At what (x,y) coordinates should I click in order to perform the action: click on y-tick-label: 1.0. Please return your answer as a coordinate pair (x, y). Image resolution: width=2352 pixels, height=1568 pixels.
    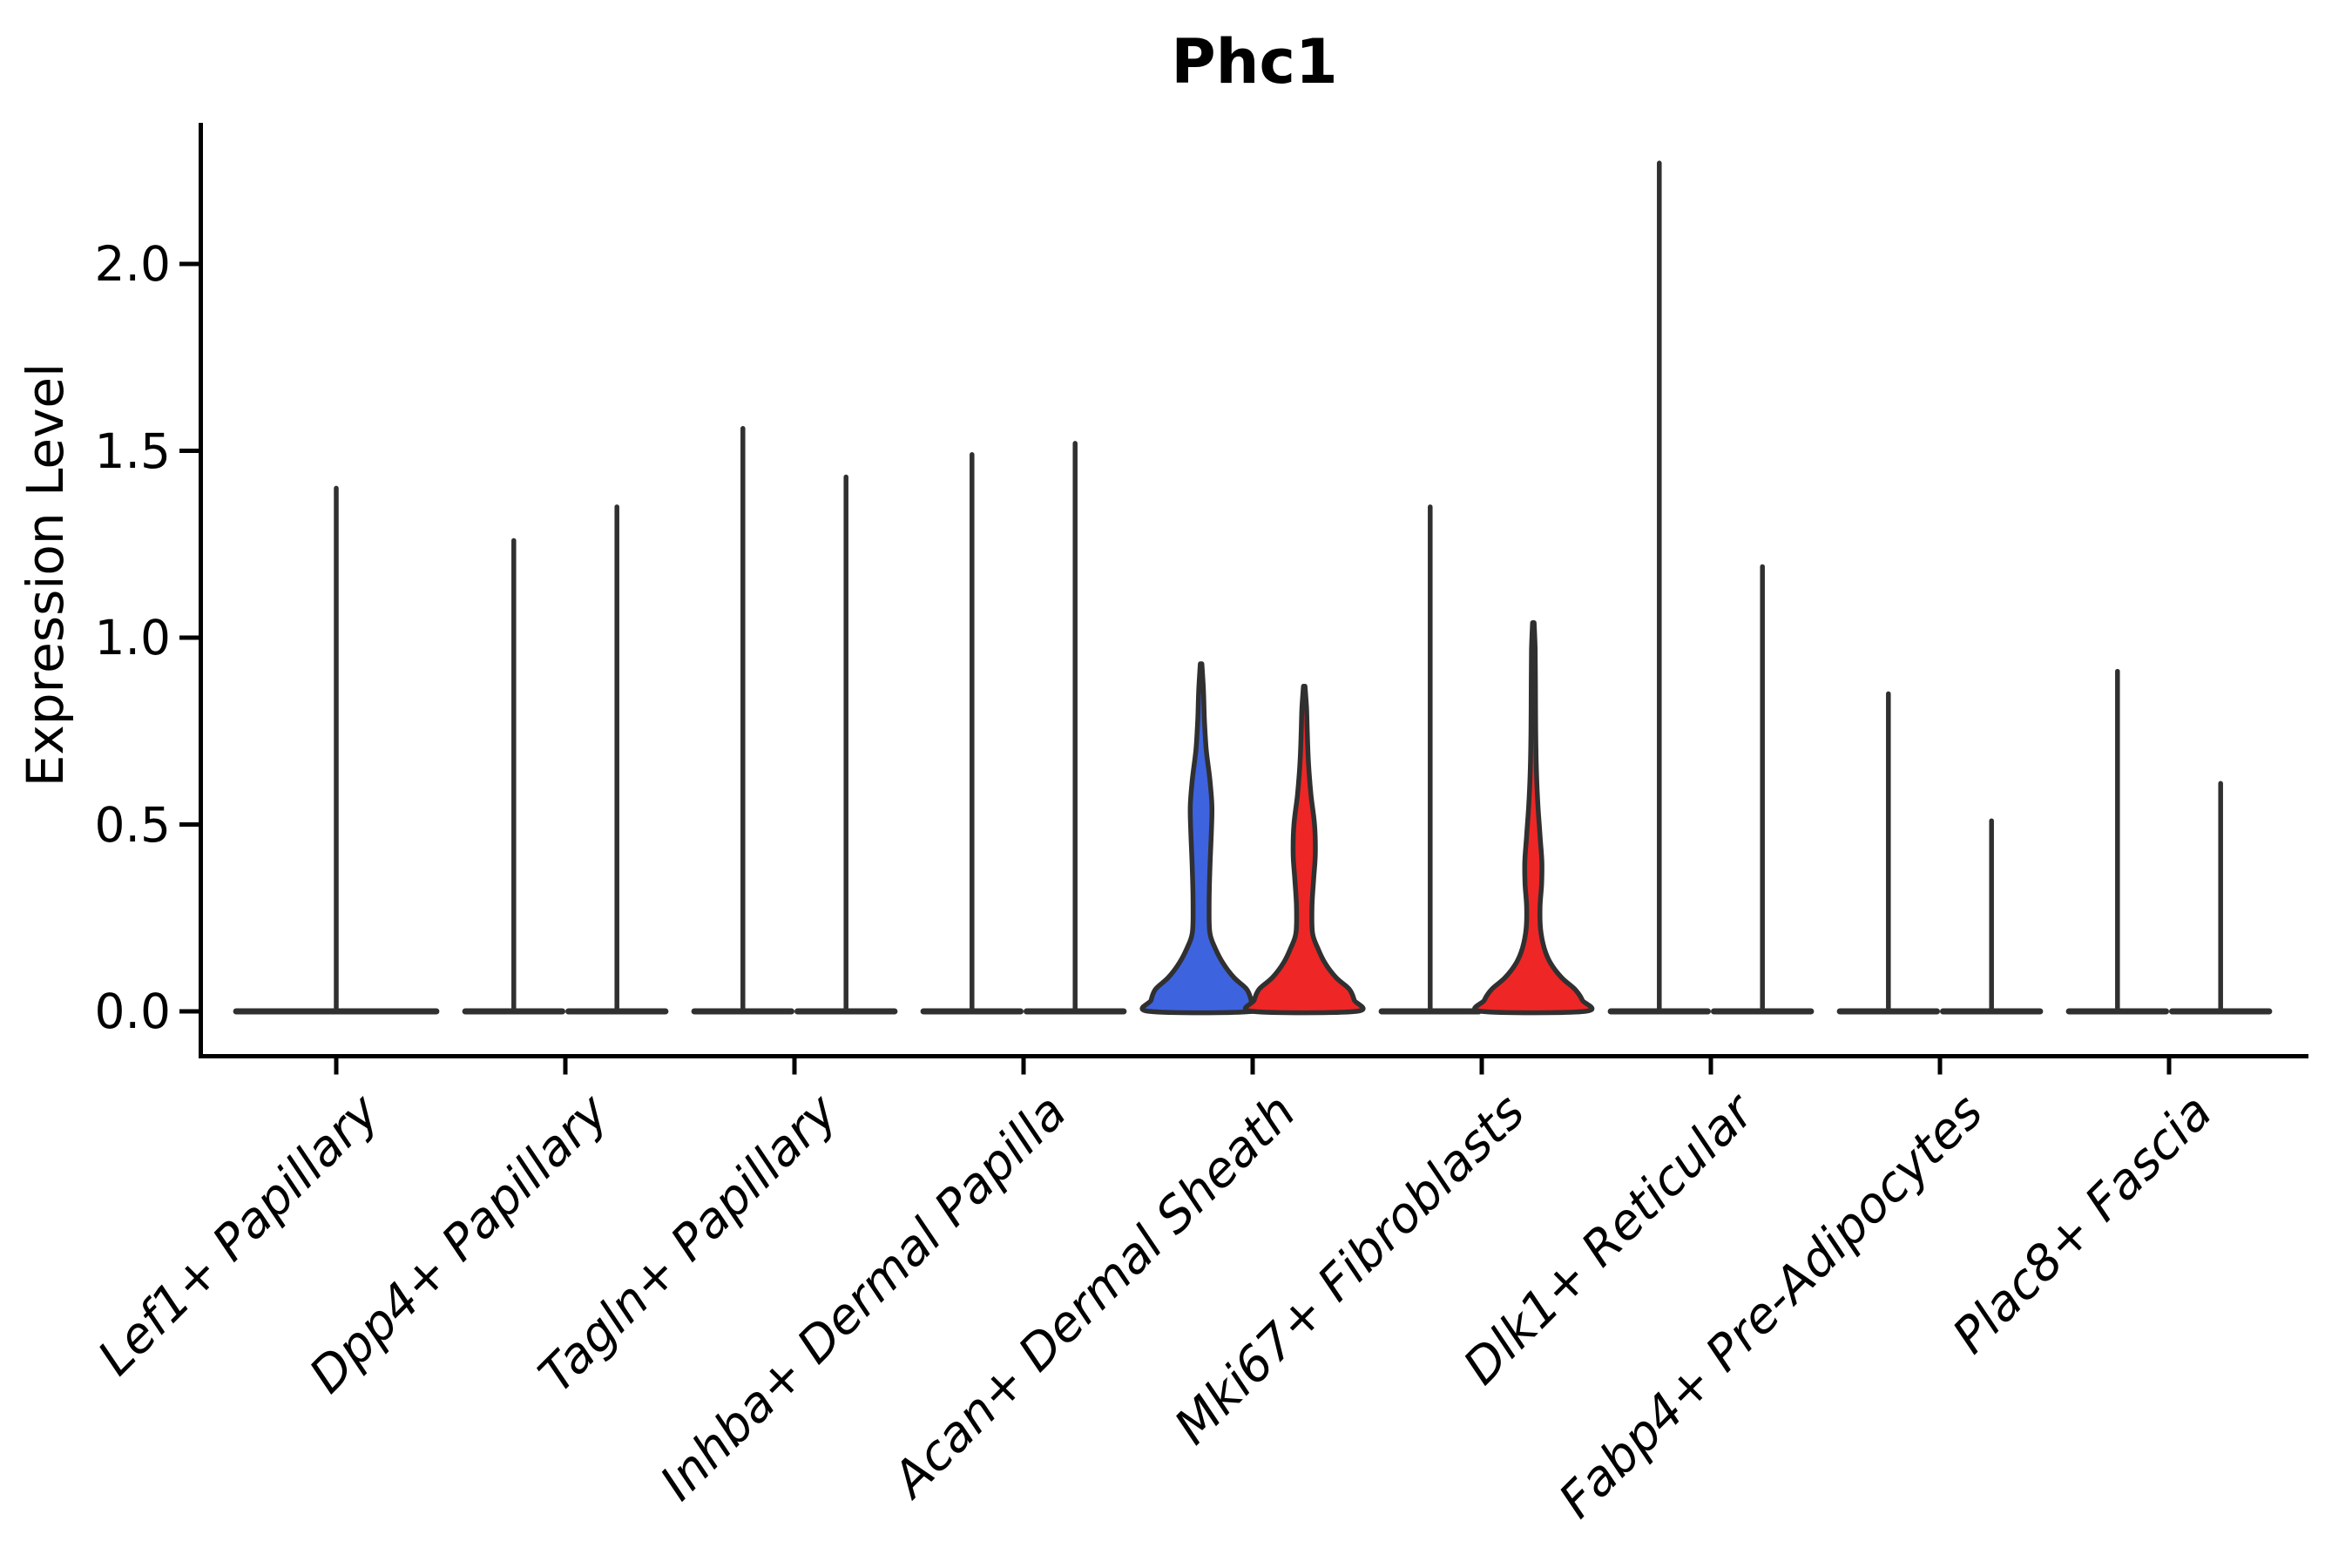
    Looking at the image, I should click on (132, 638).